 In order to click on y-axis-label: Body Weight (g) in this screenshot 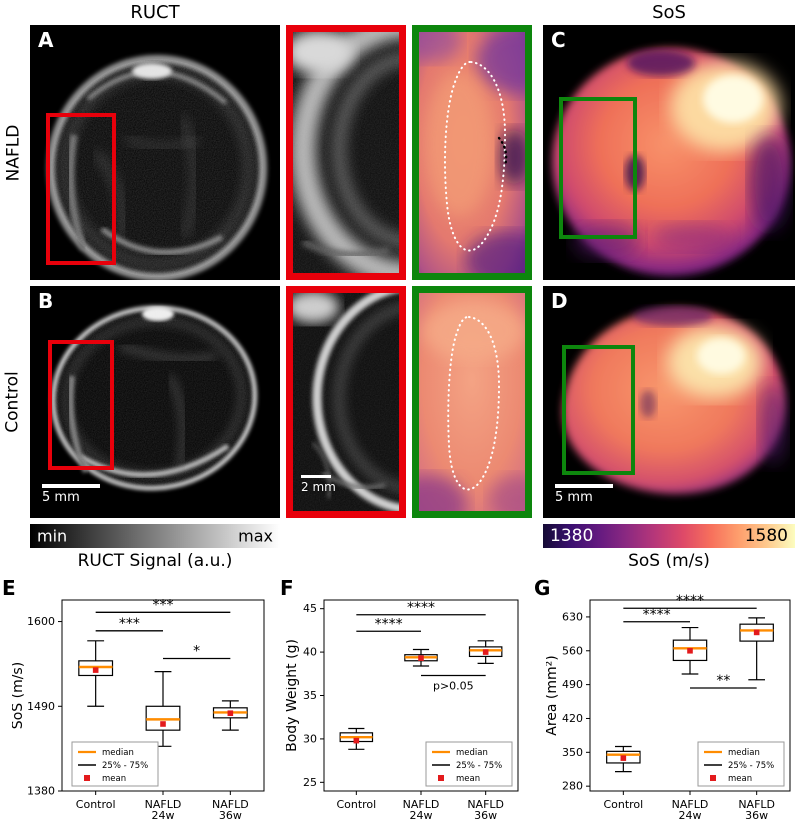, I will do `click(293, 695)`.